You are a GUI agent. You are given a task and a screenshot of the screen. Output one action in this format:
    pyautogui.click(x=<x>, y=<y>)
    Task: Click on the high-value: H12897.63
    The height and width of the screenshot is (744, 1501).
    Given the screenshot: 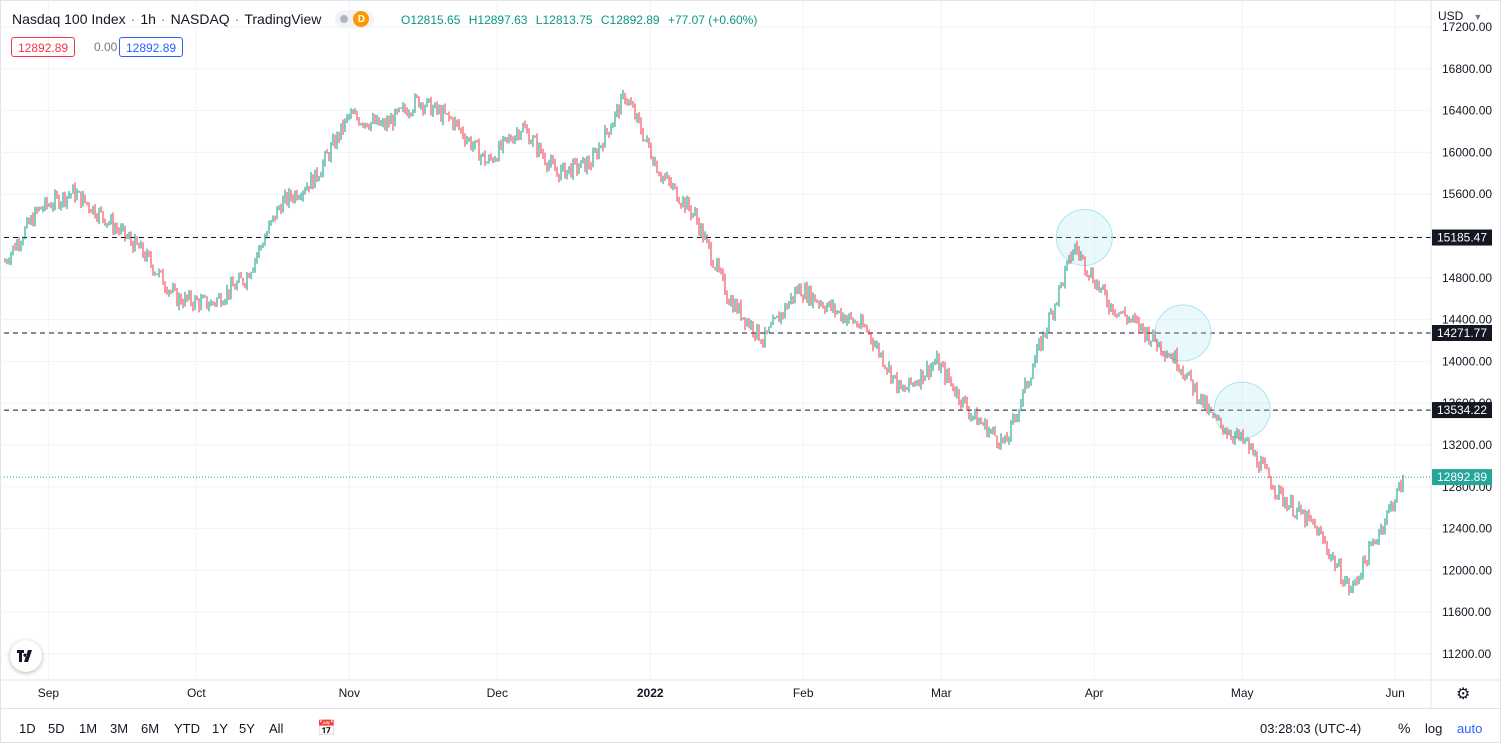 What is the action you would take?
    pyautogui.click(x=498, y=20)
    